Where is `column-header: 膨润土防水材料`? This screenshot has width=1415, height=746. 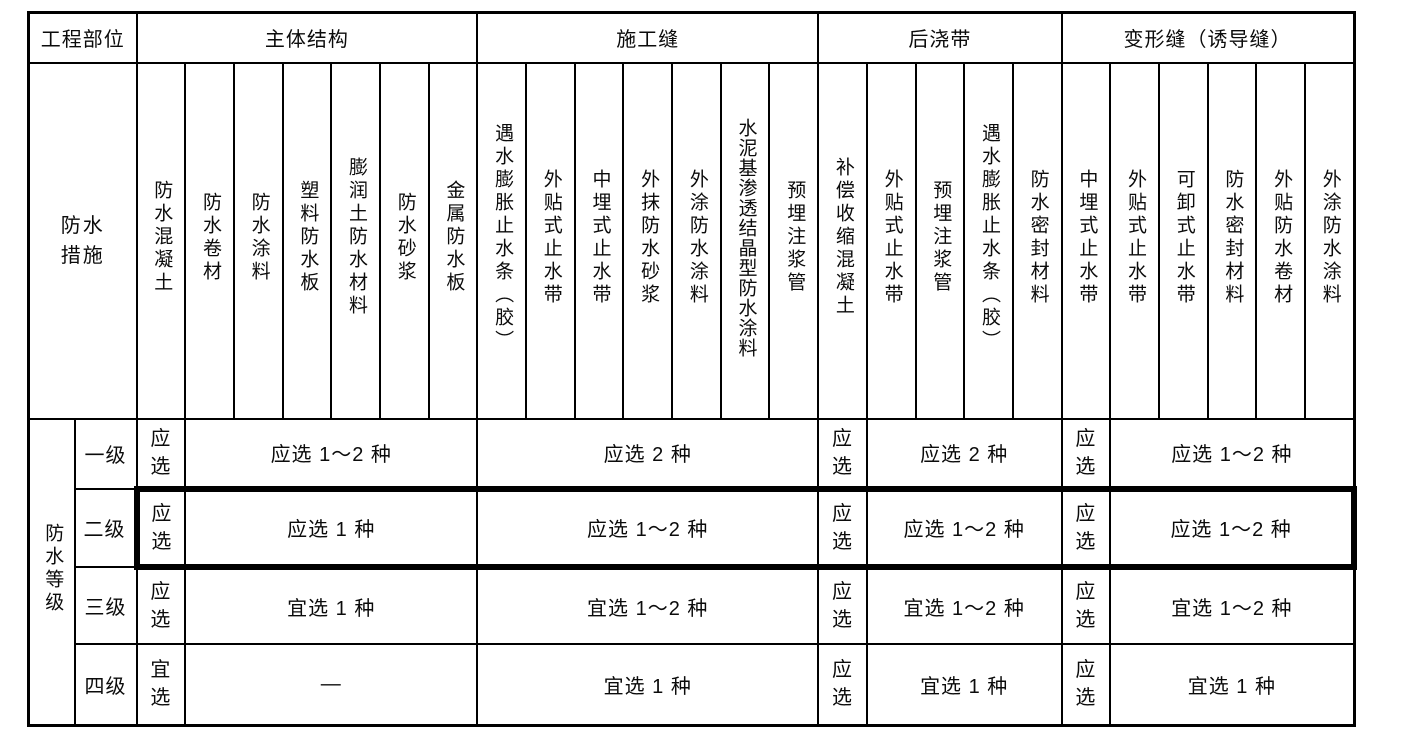 column-header: 膨润土防水材料 is located at coordinates (355, 240).